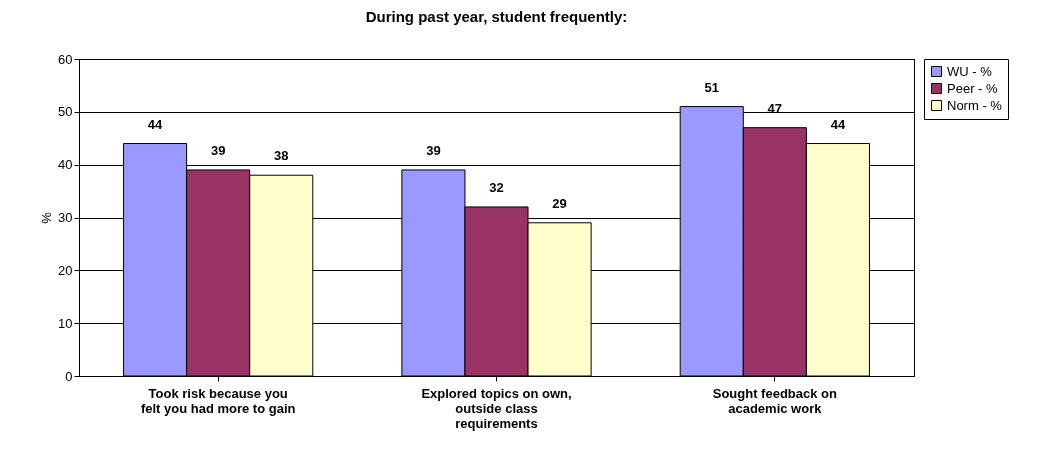  What do you see at coordinates (559, 203) in the screenshot?
I see `data-label: 29` at bounding box center [559, 203].